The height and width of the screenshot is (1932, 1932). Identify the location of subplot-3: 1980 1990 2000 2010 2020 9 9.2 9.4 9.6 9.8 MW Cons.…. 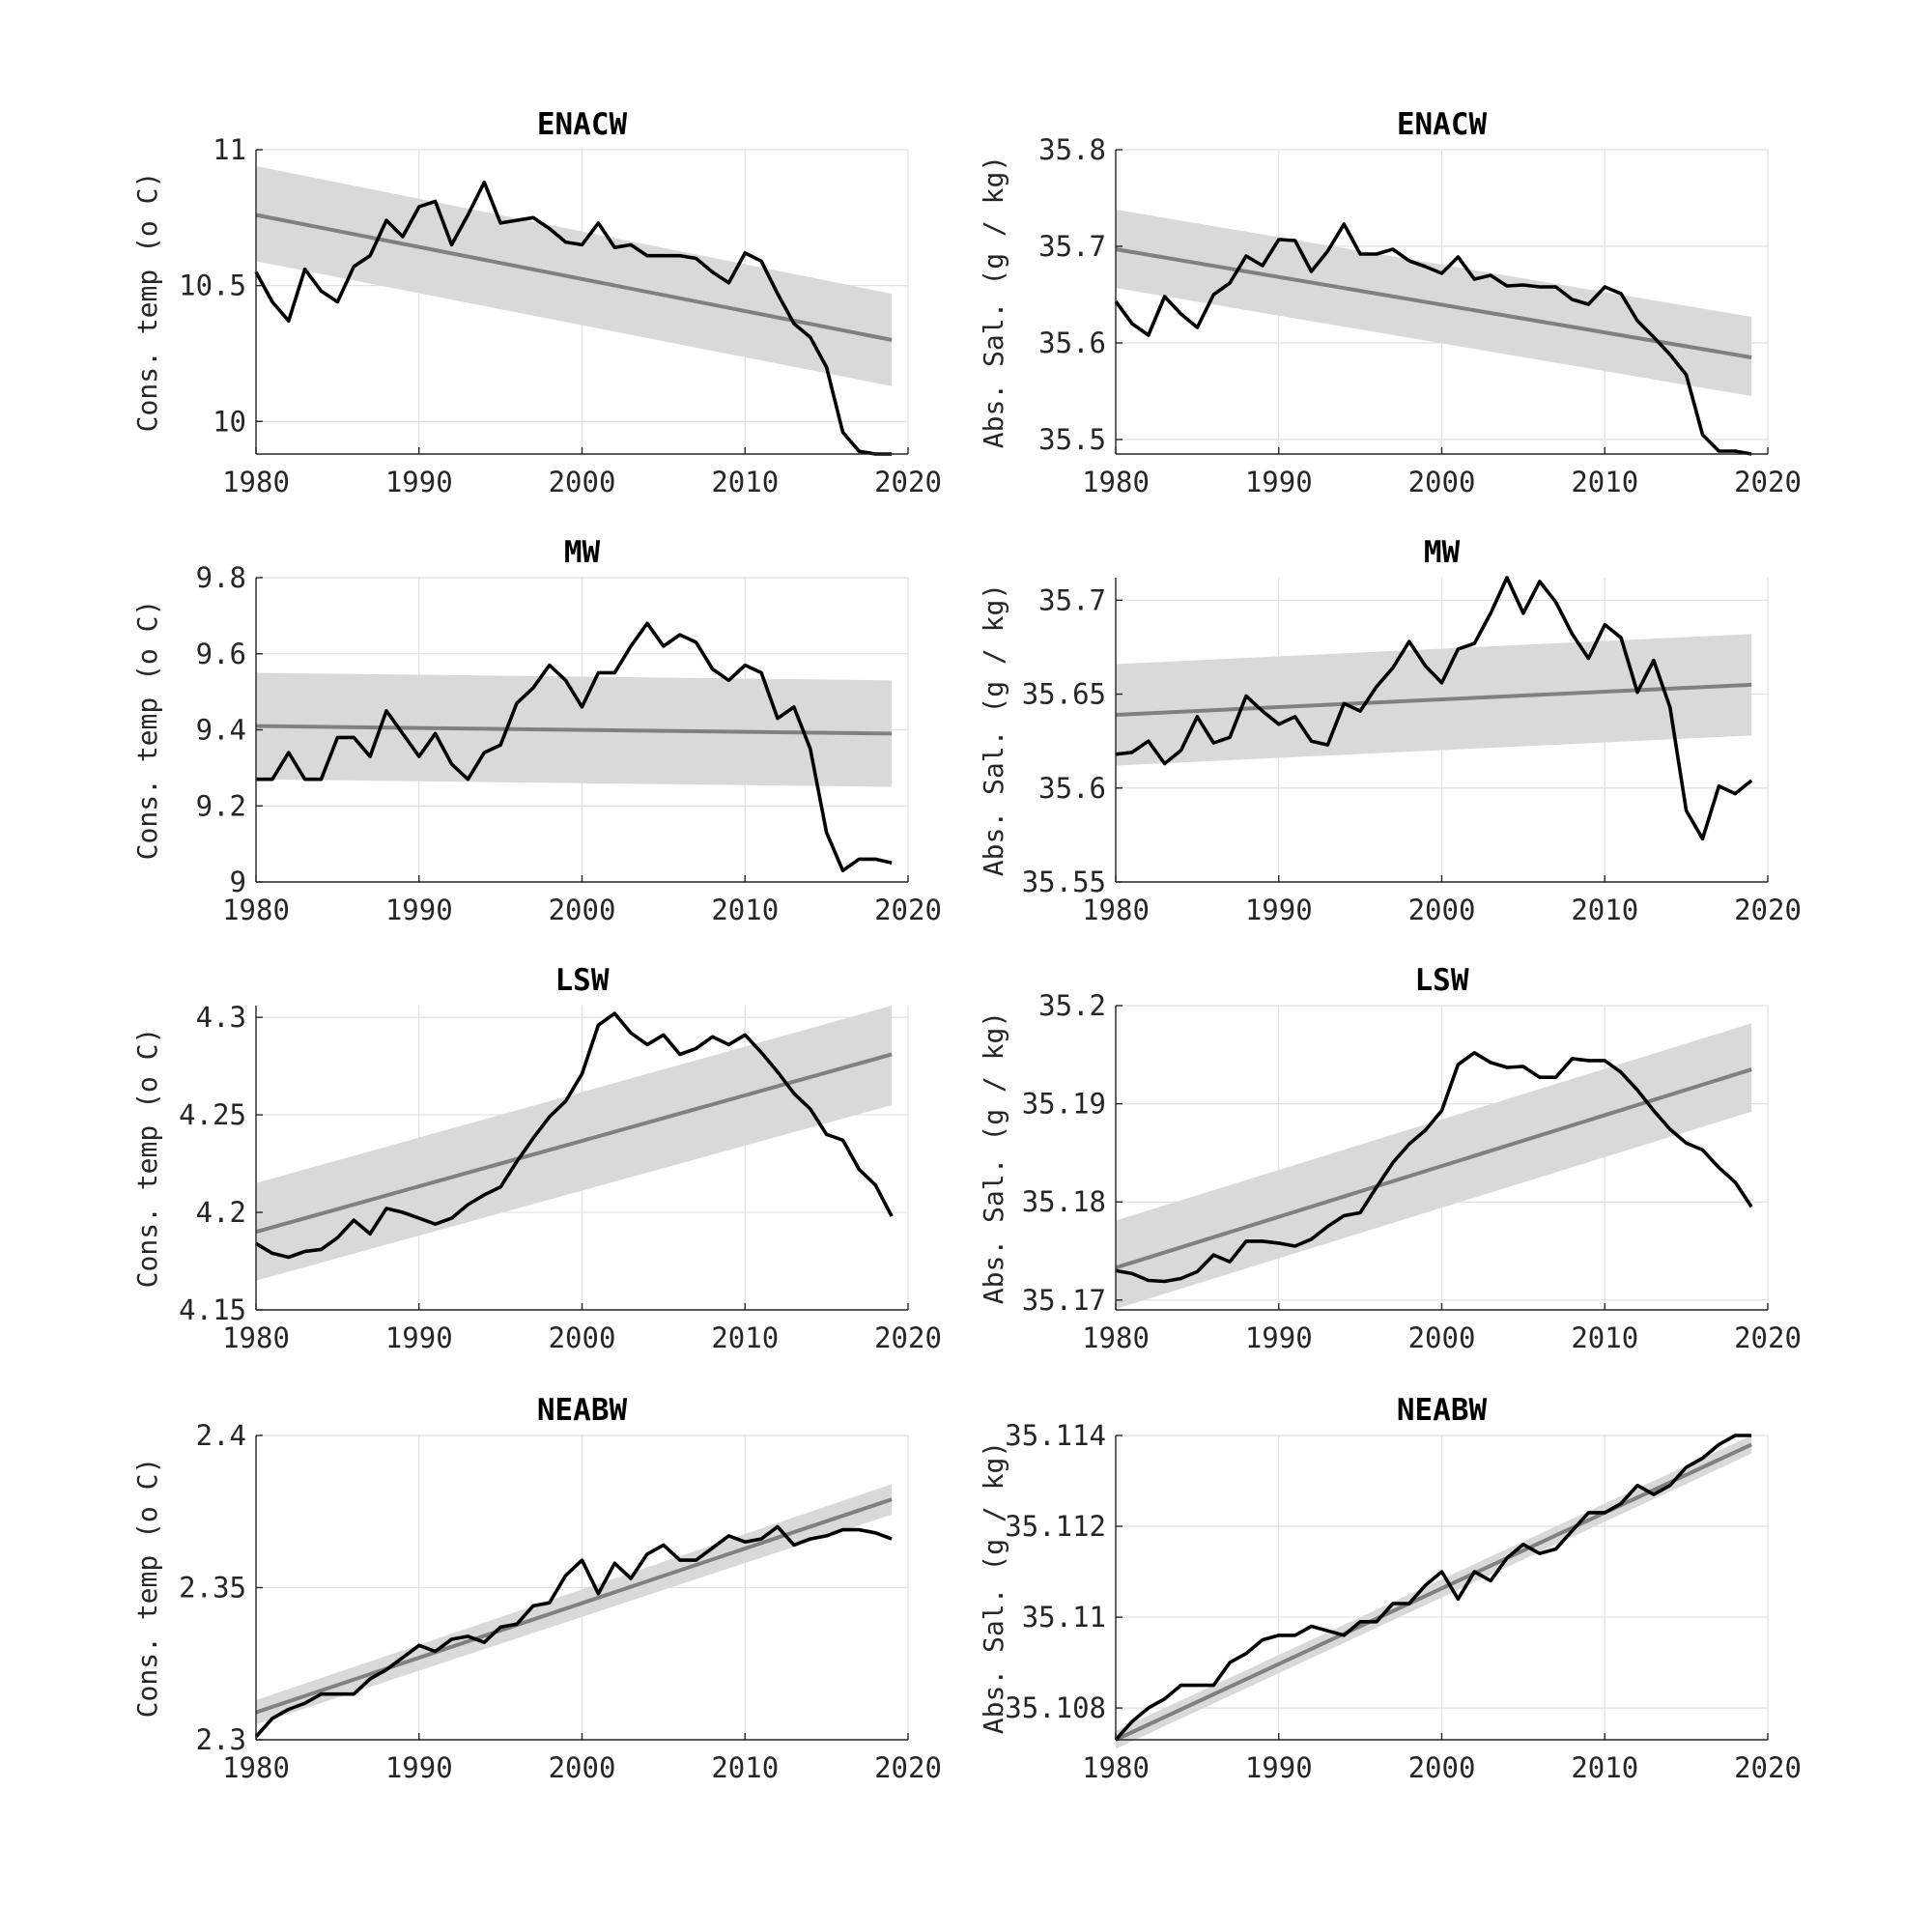
(536, 730).